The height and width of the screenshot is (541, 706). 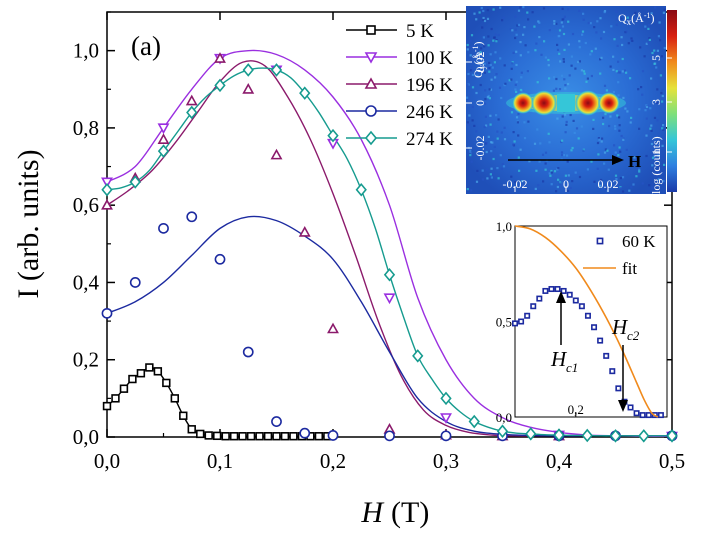 What do you see at coordinates (587, 322) in the screenshot?
I see `inset-series` at bounding box center [587, 322].